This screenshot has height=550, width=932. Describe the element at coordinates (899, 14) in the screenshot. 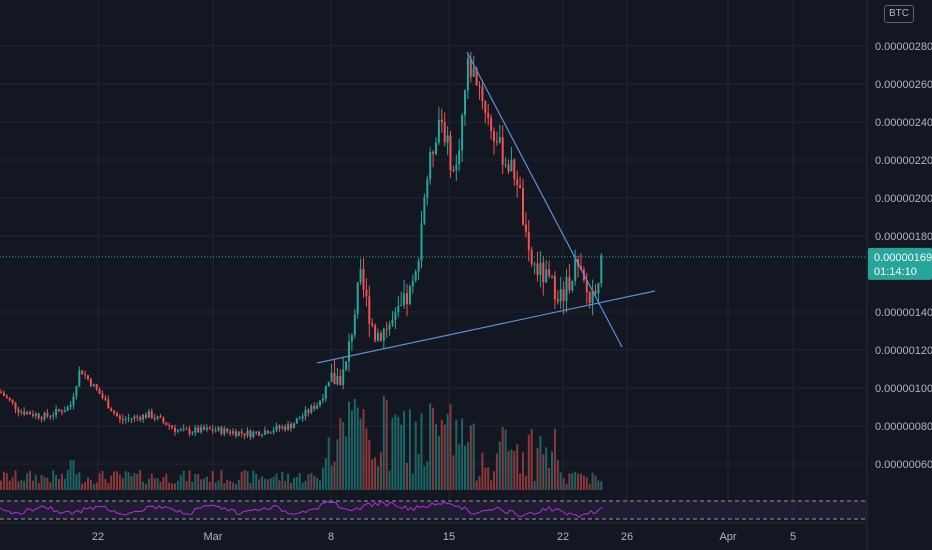

I see `currency-badge: BTC` at that location.